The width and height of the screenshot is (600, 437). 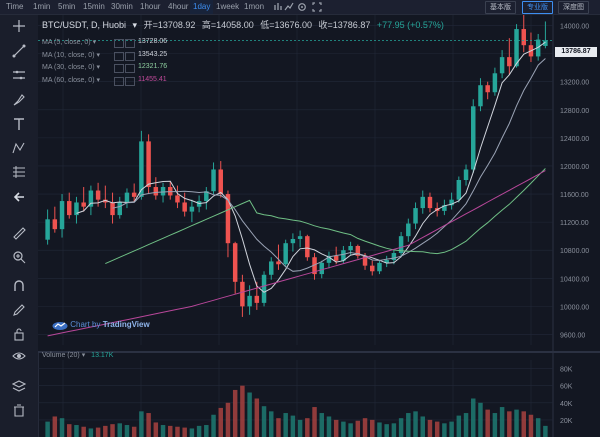 What do you see at coordinates (19, 124) in the screenshot?
I see `text-icon` at bounding box center [19, 124].